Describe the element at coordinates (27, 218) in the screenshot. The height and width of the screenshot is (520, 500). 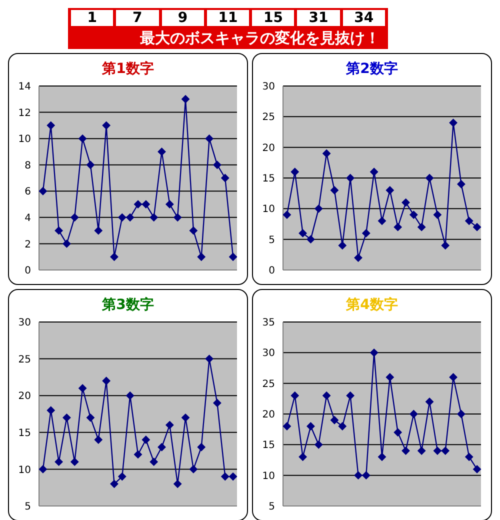
I see `y-tick-label: 4` at that location.